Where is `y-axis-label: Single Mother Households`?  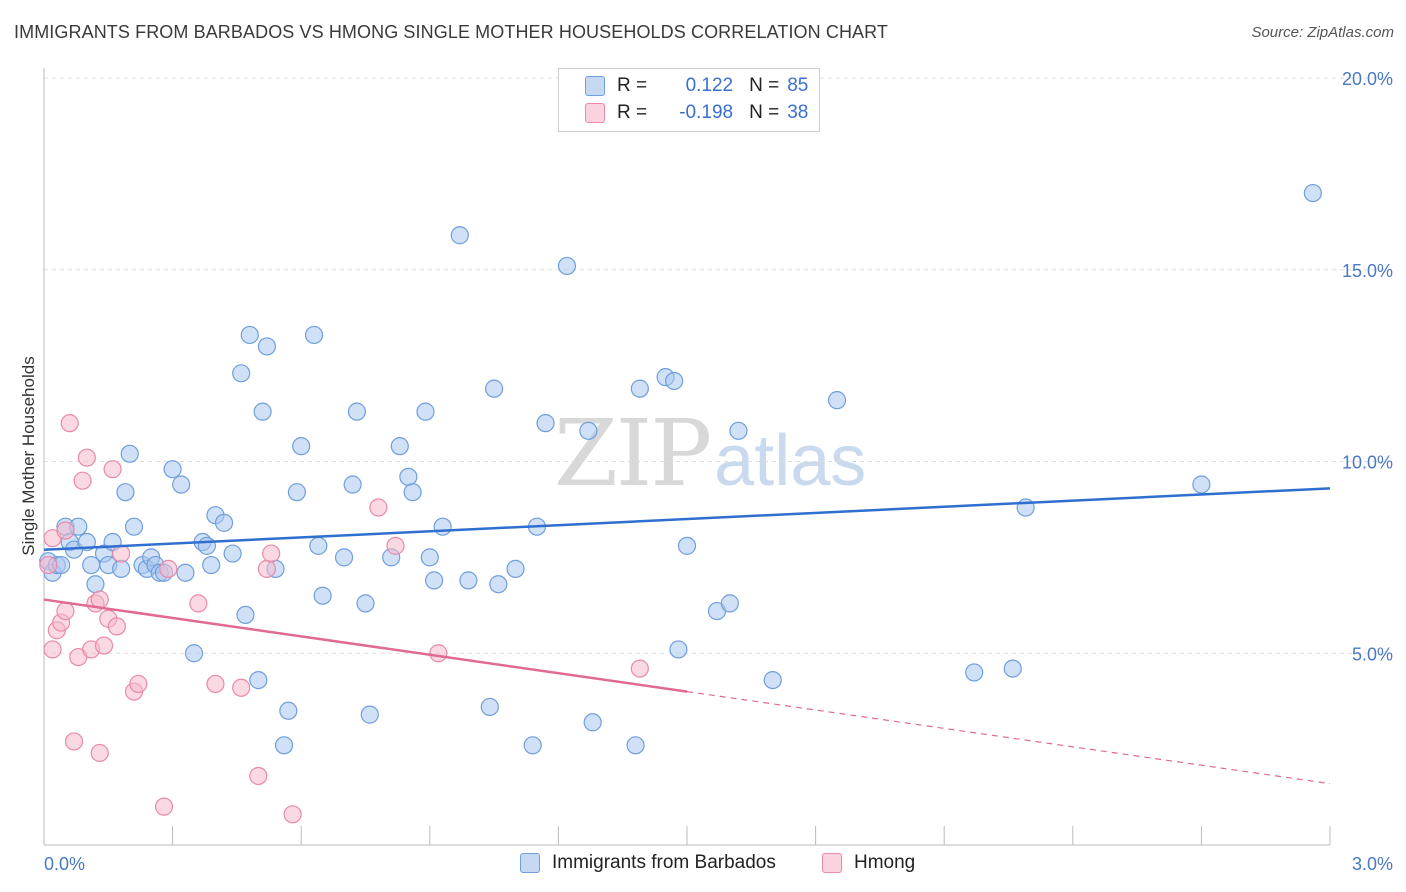
y-axis-label: Single Mother Households is located at coordinates (28, 455).